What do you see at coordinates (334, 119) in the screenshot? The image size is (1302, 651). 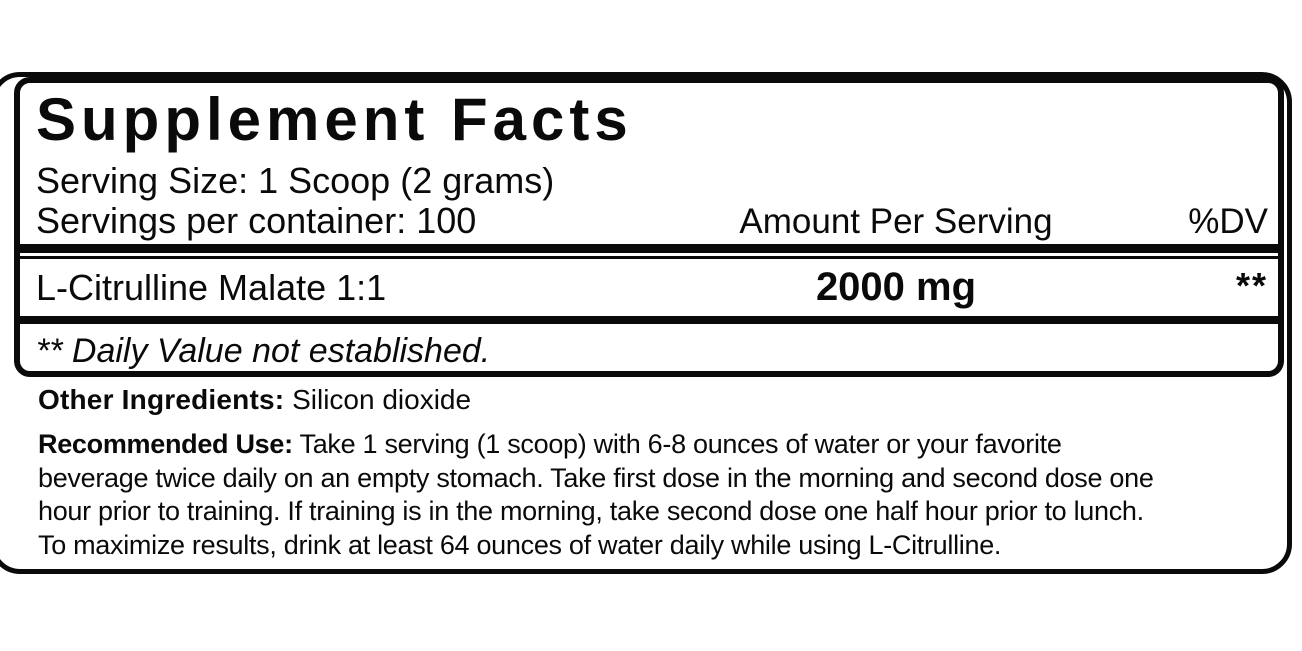 I see `panel-title: Supplement Facts` at bounding box center [334, 119].